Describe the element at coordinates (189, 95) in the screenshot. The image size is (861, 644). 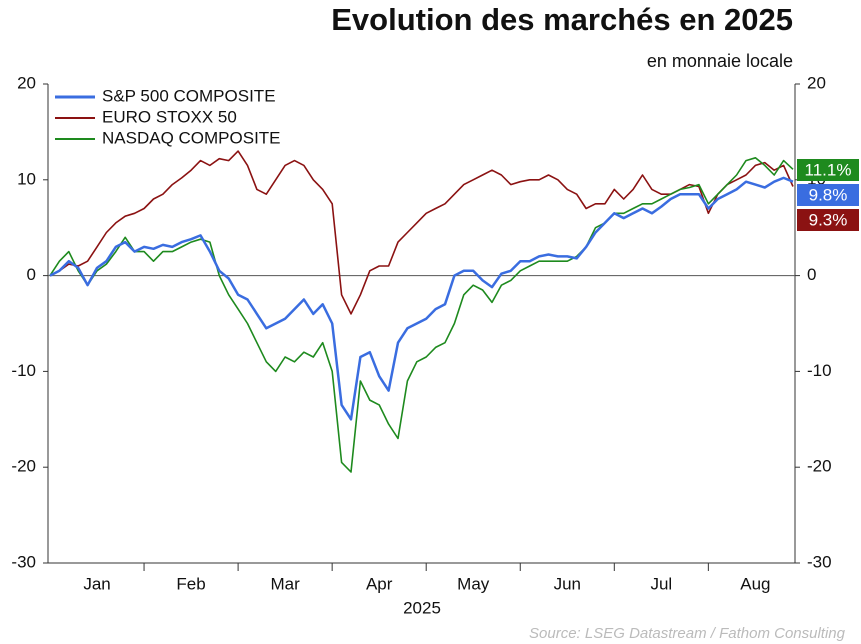
I see `legend-label: S&P 500 COMPOSITE` at that location.